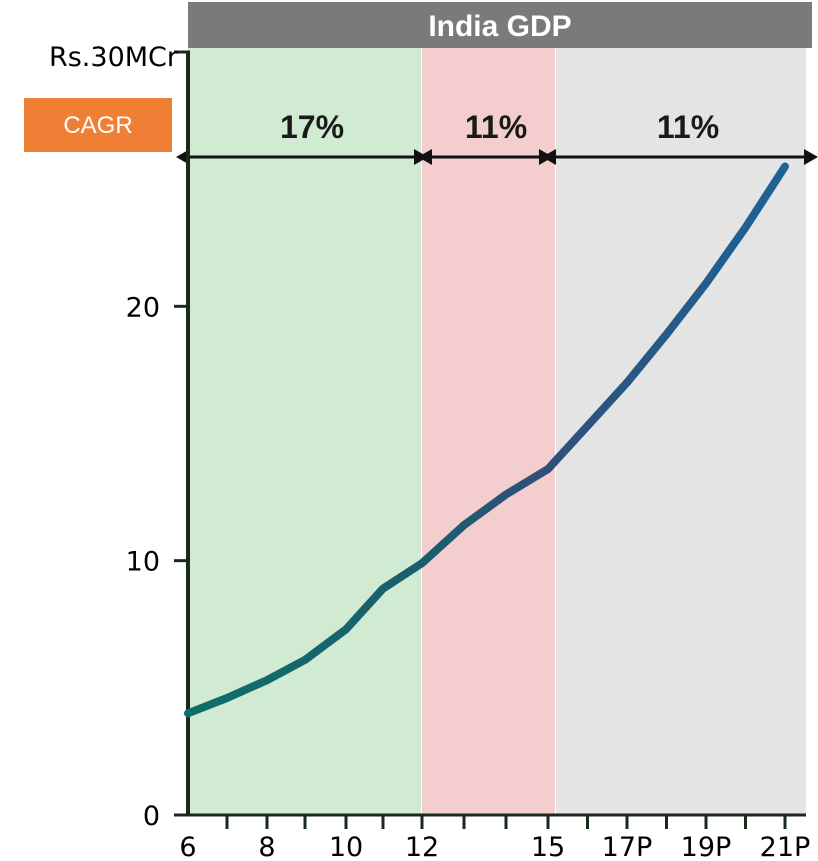  I want to click on x-tick-label-8: 8, so click(266, 846).